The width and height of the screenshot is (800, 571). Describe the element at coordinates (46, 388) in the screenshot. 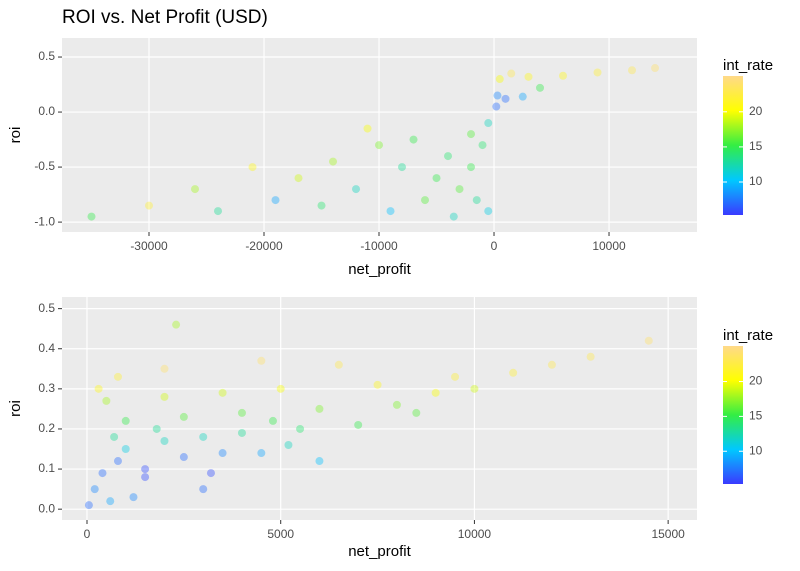

I see `y-tick-label: 0.3` at that location.